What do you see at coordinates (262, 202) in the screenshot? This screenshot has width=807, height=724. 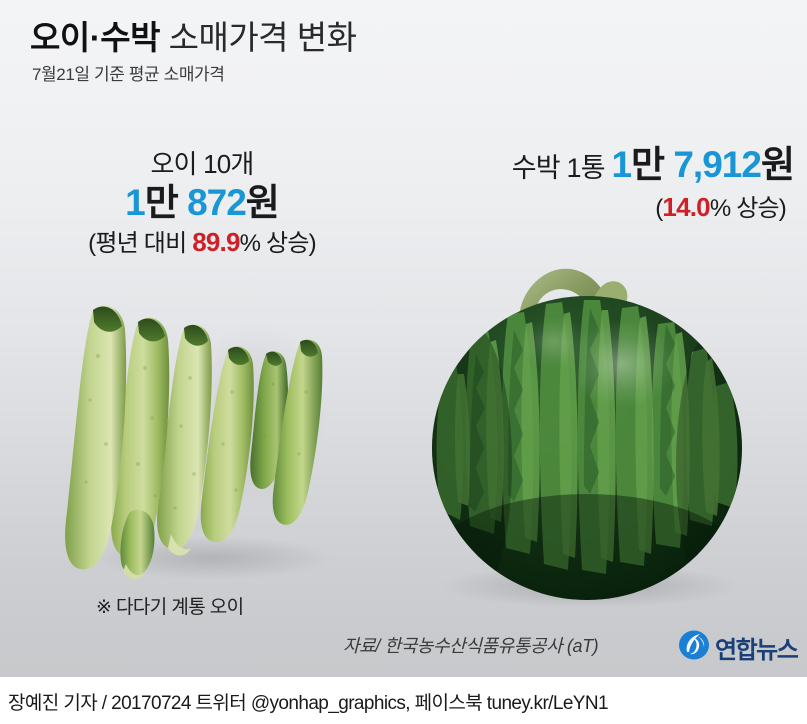 I see `cucumber-price-won: 원` at bounding box center [262, 202].